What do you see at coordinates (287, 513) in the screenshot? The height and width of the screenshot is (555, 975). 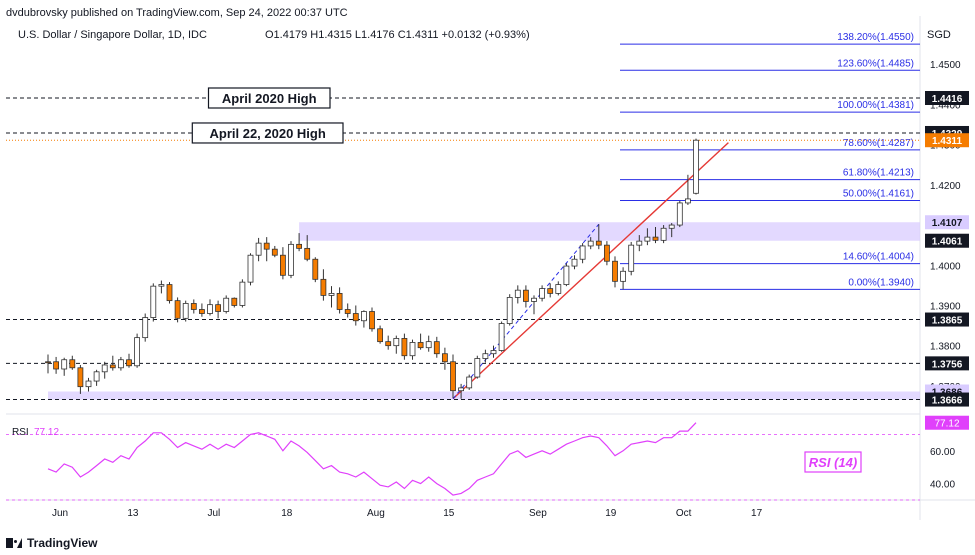 I see `time-tick-label: 18` at bounding box center [287, 513].